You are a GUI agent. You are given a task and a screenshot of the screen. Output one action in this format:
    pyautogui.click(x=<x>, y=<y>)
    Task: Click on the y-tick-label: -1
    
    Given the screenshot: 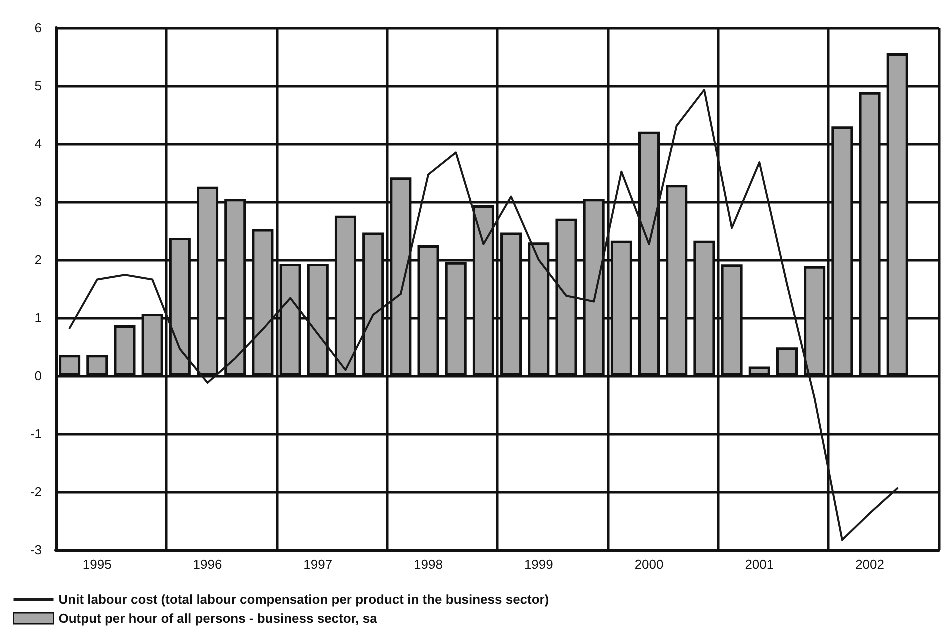 What is the action you would take?
    pyautogui.click(x=36, y=434)
    